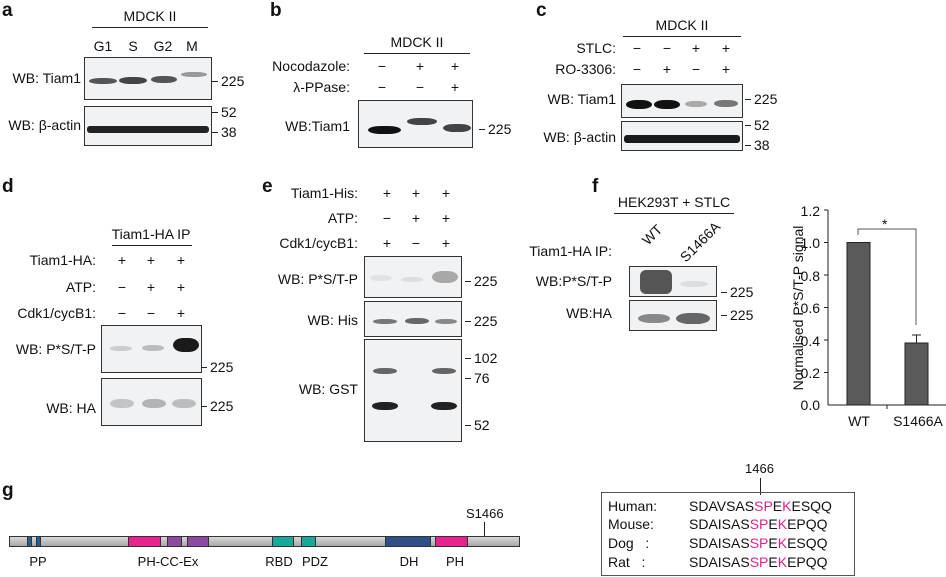 The height and width of the screenshot is (577, 946). Describe the element at coordinates (674, 202) in the screenshot. I see `panel-f-header: HEK293T + STLC` at that location.